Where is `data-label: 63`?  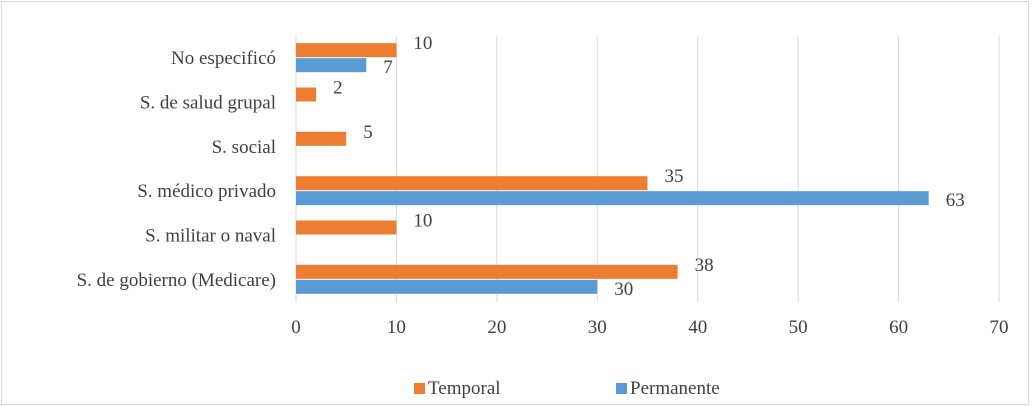 data-label: 63 is located at coordinates (955, 200).